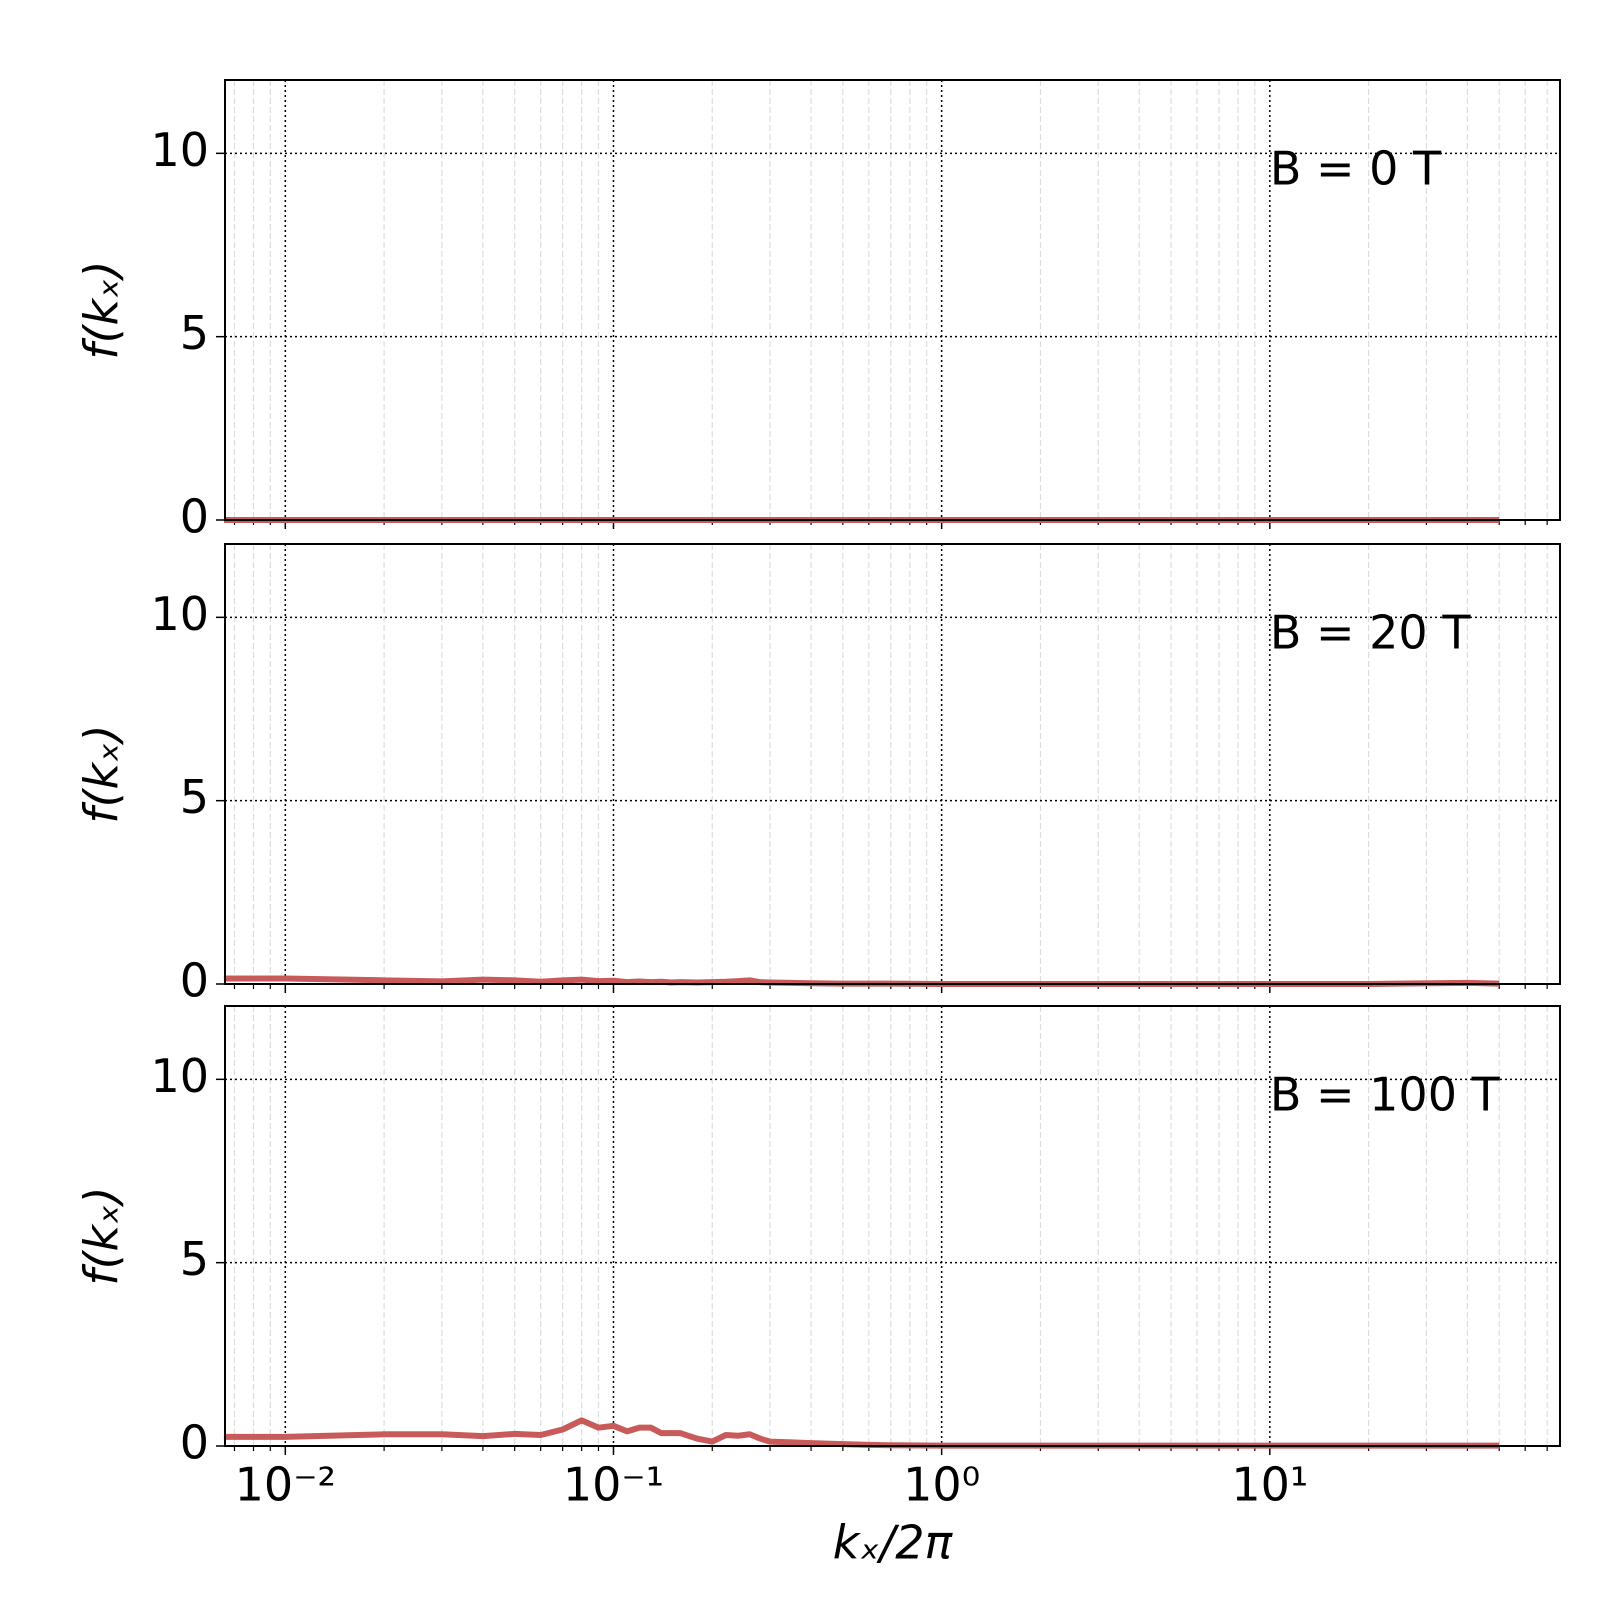 This screenshot has height=1600, width=1600. What do you see at coordinates (941, 1485) in the screenshot?
I see `x-tick-label: 10⁰` at bounding box center [941, 1485].